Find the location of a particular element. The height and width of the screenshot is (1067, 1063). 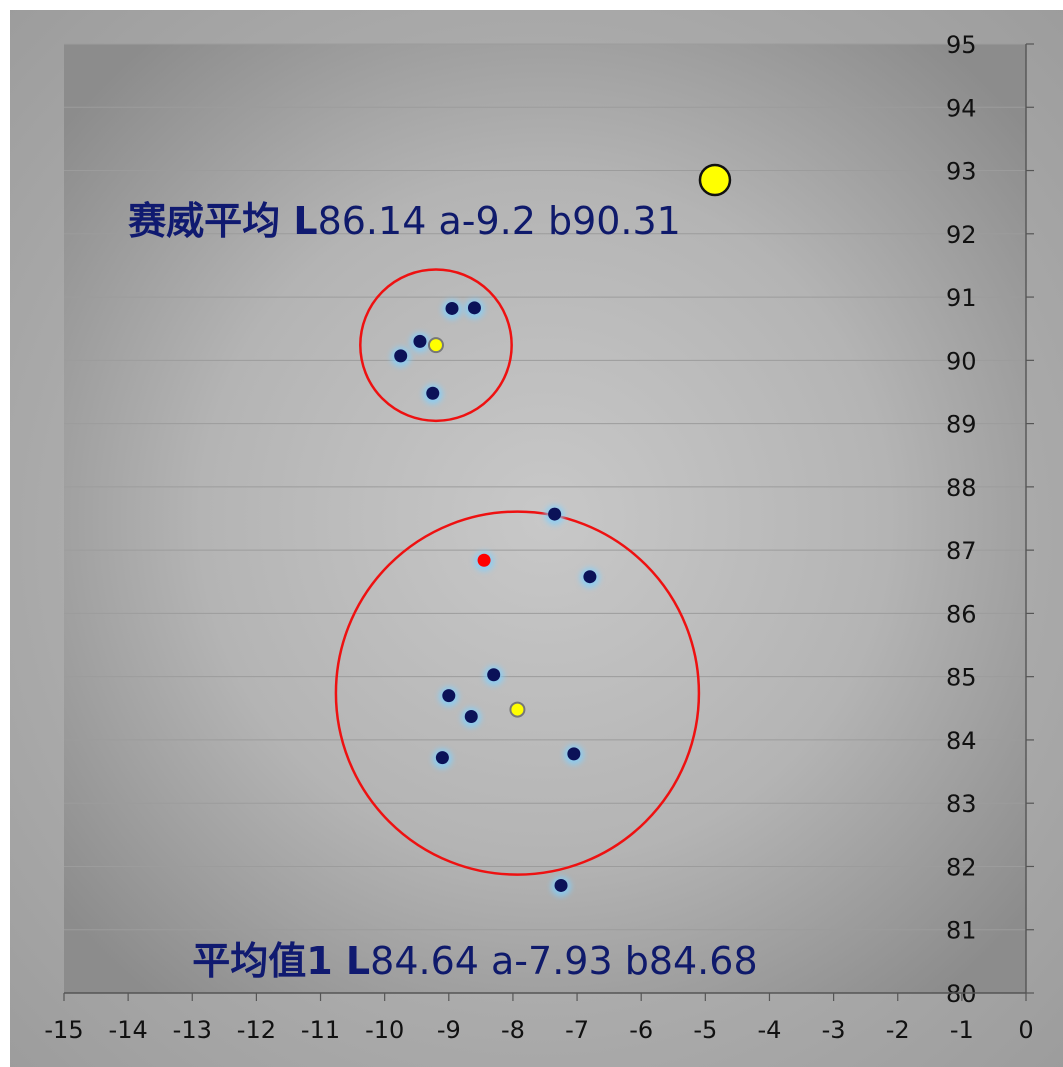

y-tick-label: 95 is located at coordinates (961, 45).